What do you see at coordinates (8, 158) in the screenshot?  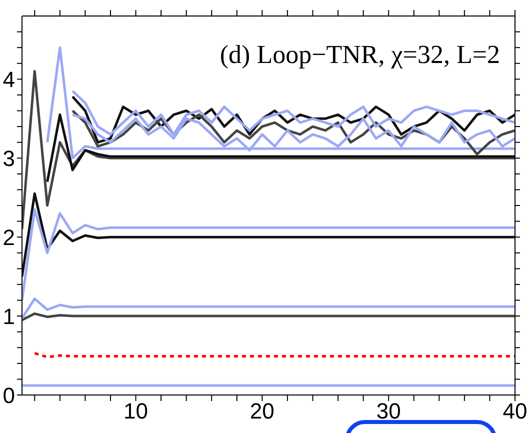 I see `y-tick-label: 3` at bounding box center [8, 158].